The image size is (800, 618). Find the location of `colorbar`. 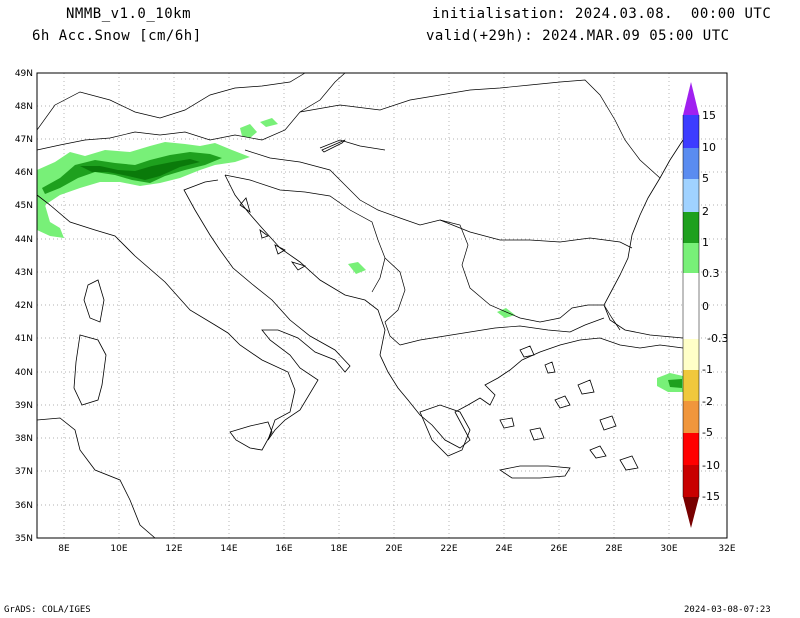

colorbar is located at coordinates (691, 306).